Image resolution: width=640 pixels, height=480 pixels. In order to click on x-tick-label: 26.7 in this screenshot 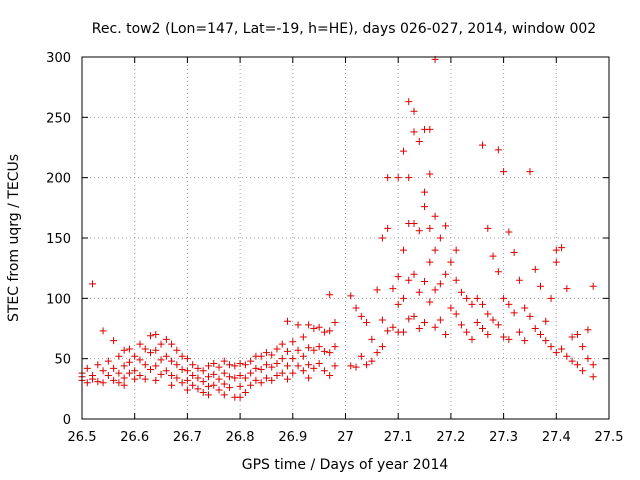, I will do `click(187, 437)`.